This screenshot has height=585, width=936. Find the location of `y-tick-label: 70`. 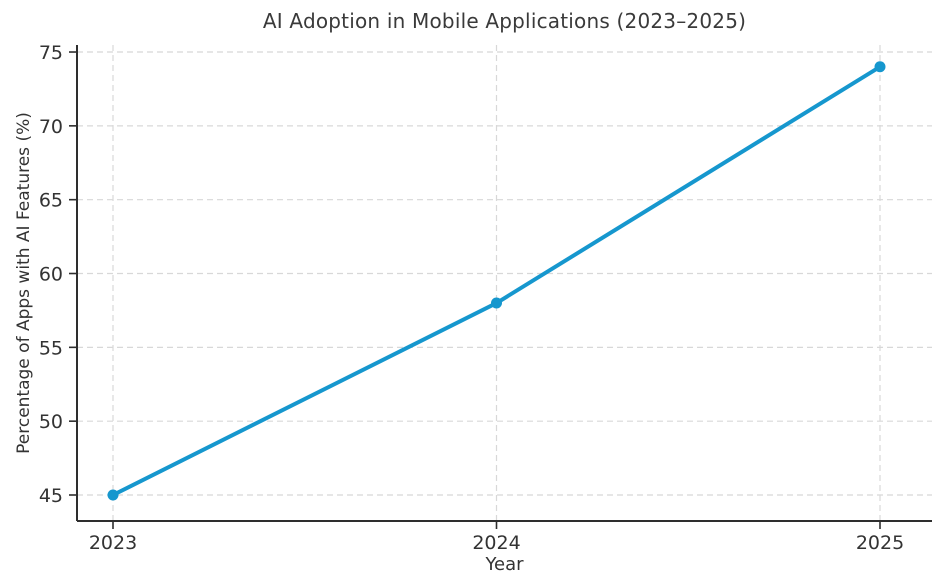

y-tick-label: 70 is located at coordinates (51, 127).